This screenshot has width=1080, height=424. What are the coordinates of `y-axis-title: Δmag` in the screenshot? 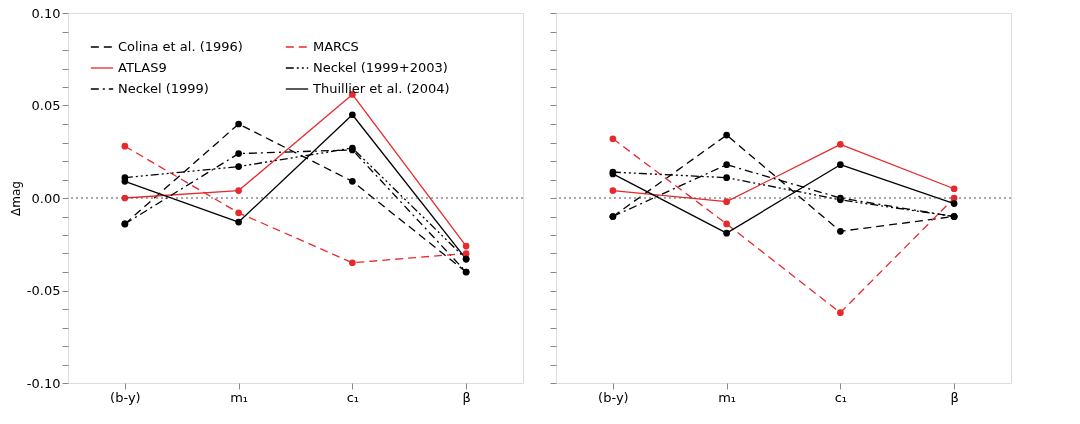 It's located at (15, 198).